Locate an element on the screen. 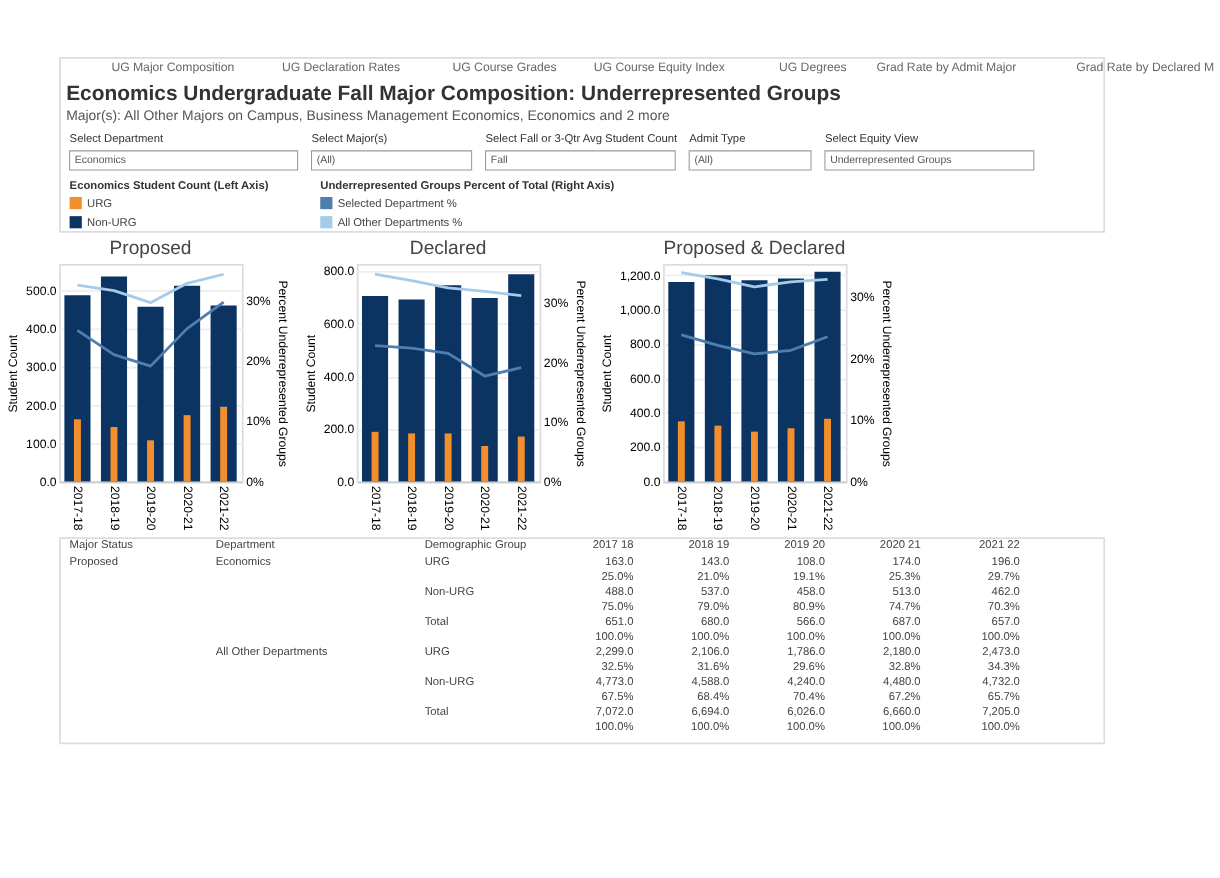 The width and height of the screenshot is (1220, 878). text: Economics Undergraduate Fall Major Composition: Underrepresented Groups is located at coordinates (454, 95).